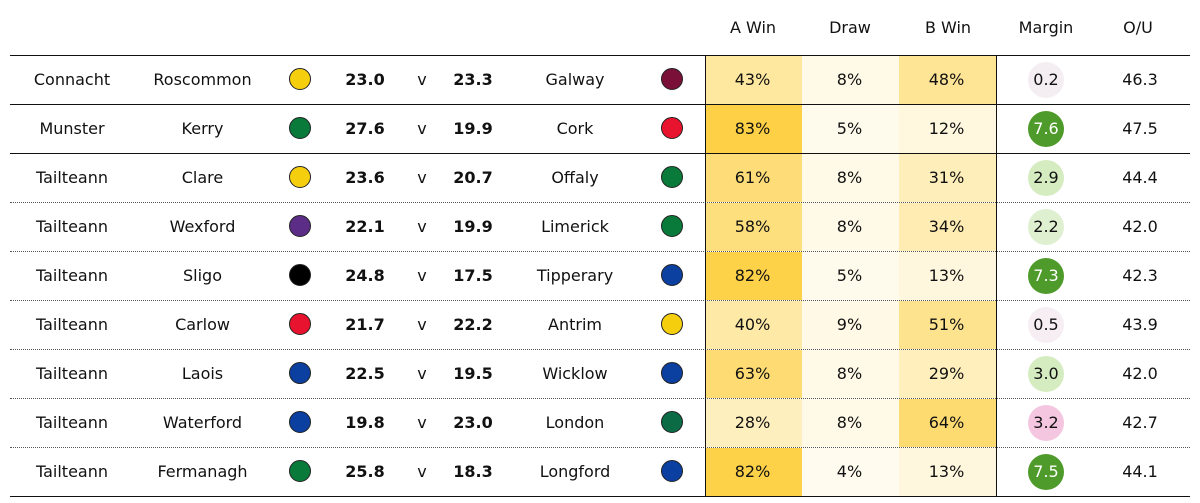 Image resolution: width=1200 pixels, height=503 pixels. I want to click on competition-label: Connacht, so click(72, 79).